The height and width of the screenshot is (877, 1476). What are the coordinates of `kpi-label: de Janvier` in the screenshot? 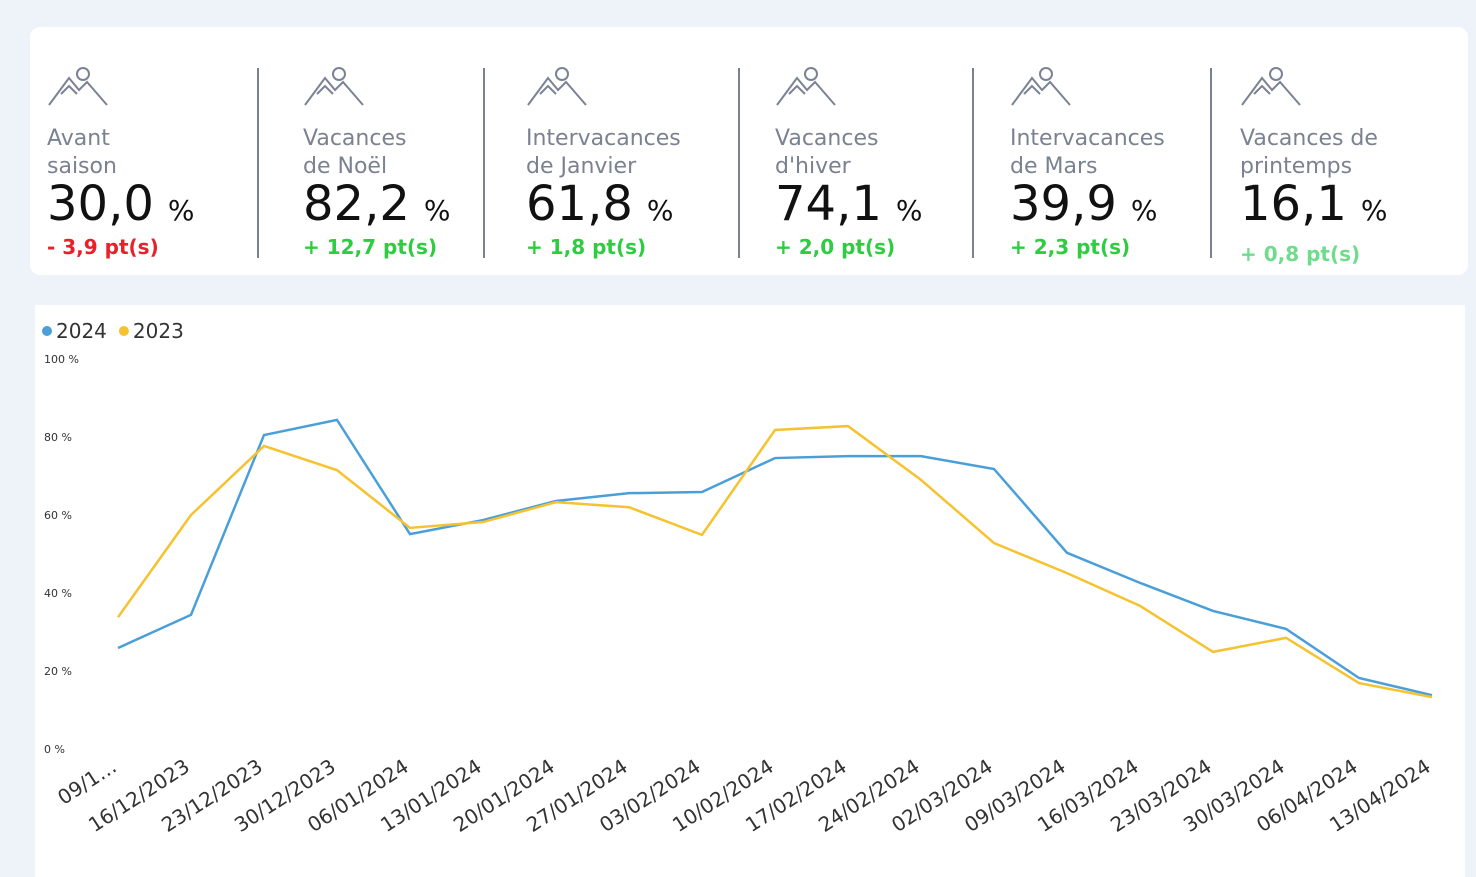 It's located at (581, 166).